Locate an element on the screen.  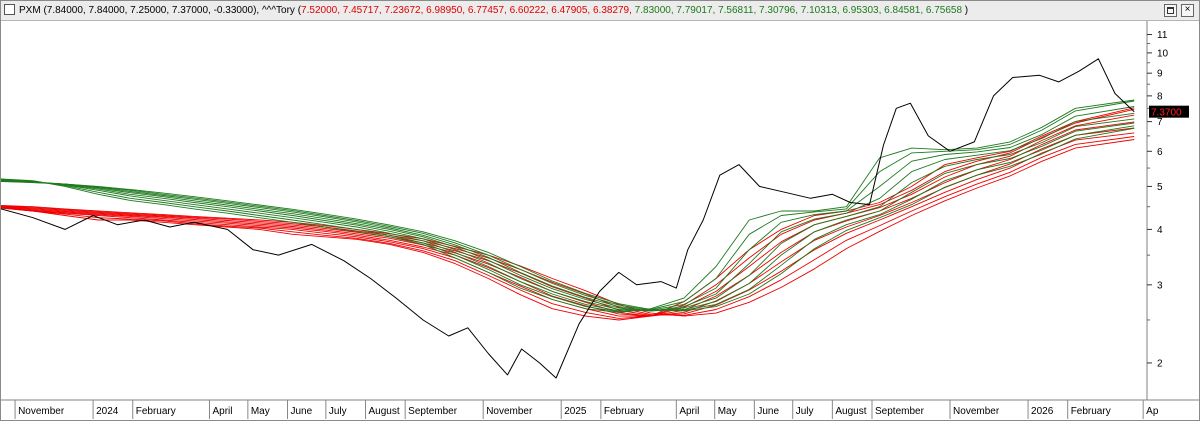
y-tick-label: 8 is located at coordinates (1160, 96).